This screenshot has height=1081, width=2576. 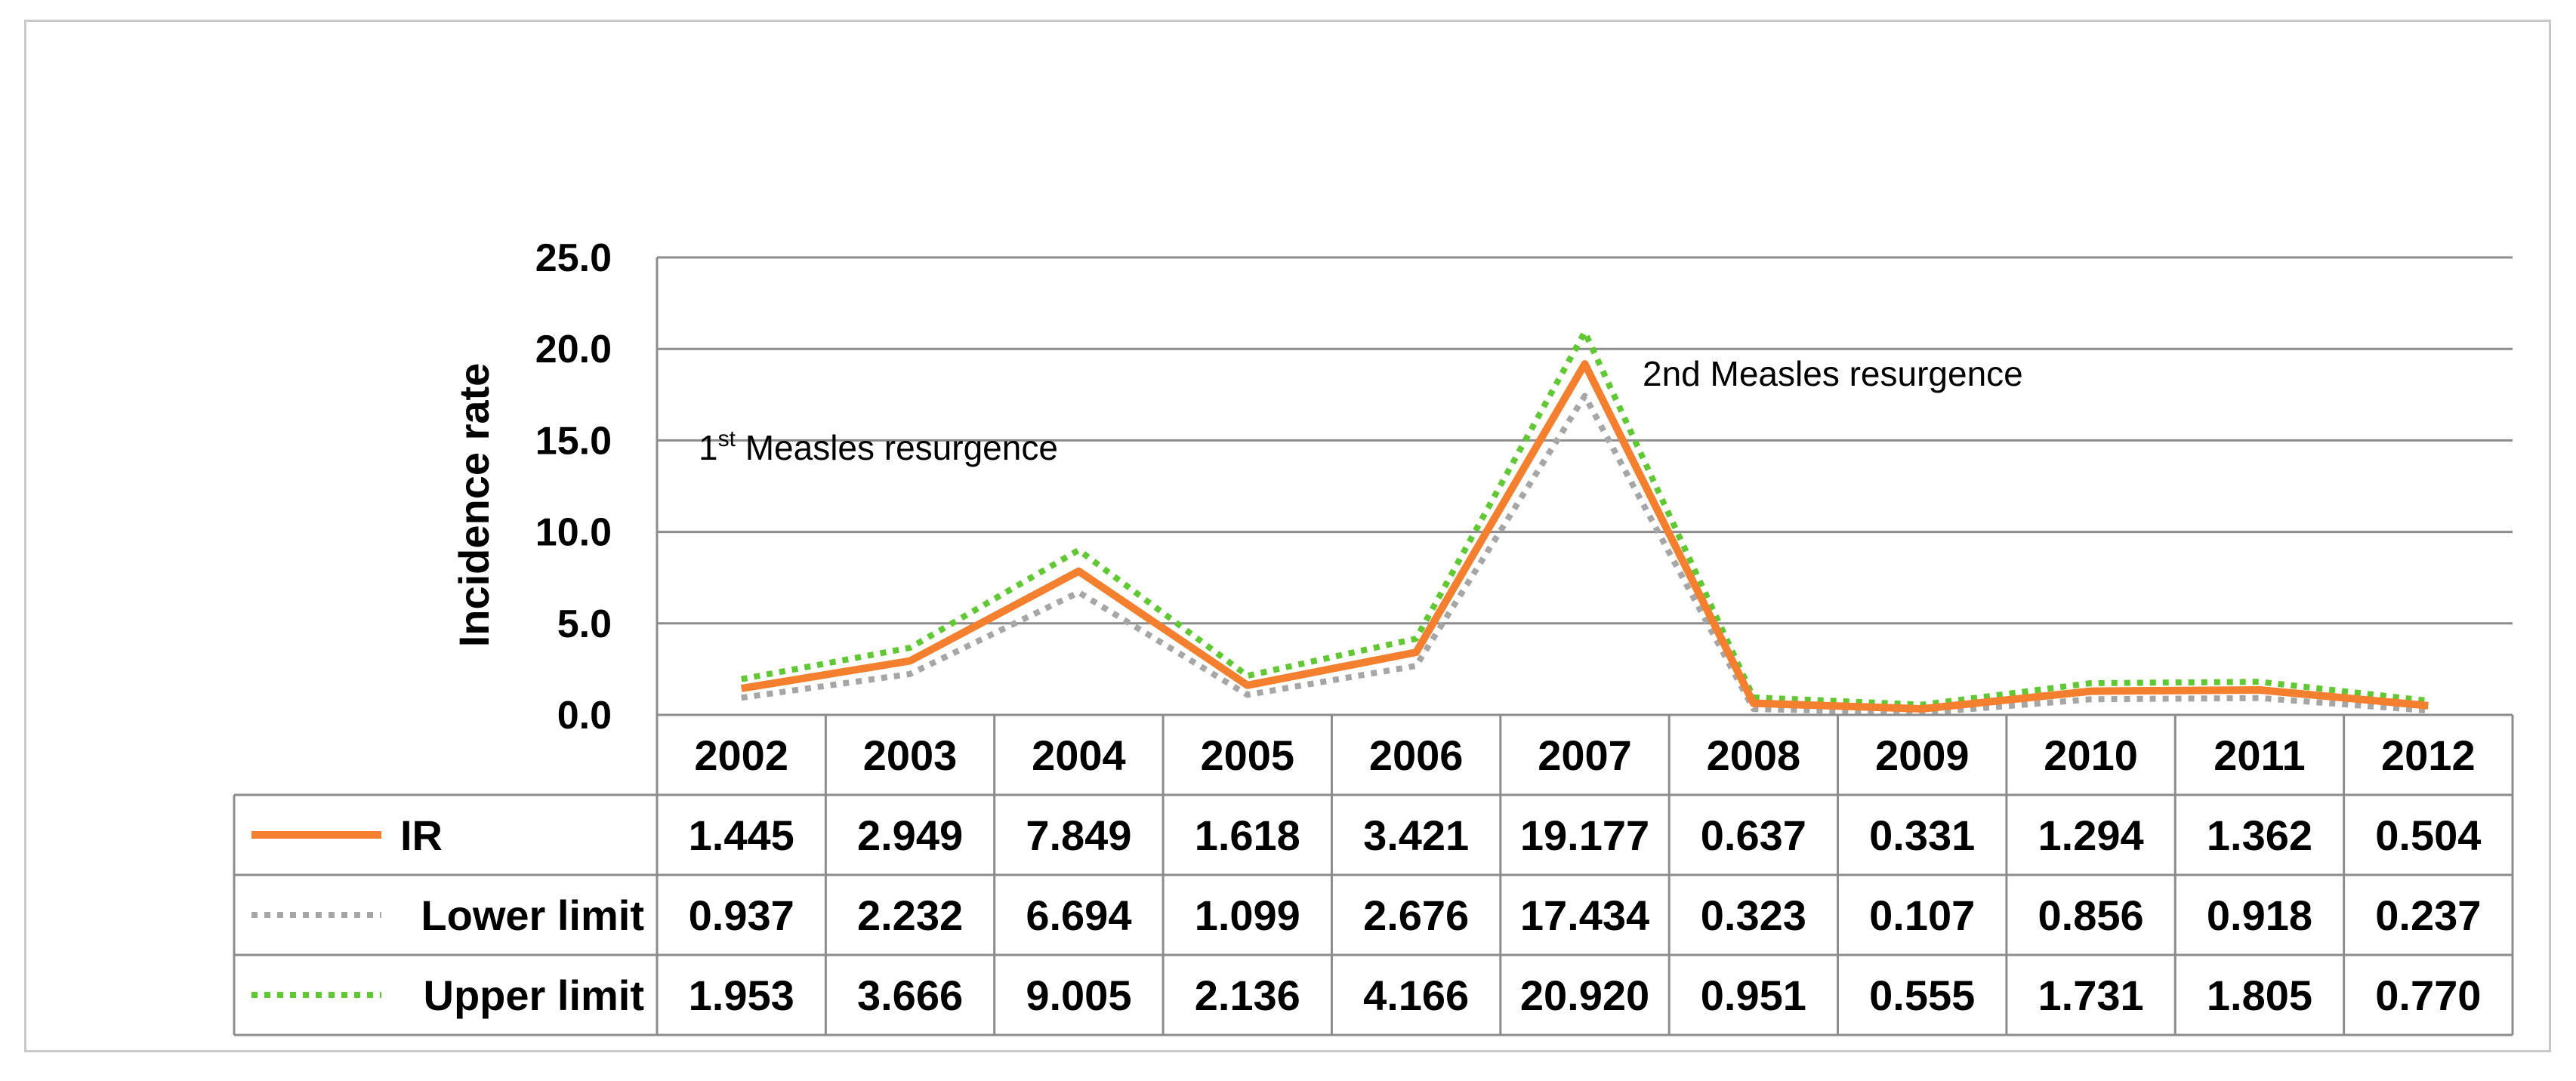 What do you see at coordinates (474, 505) in the screenshot?
I see `y-axis-label: Incidence rate` at bounding box center [474, 505].